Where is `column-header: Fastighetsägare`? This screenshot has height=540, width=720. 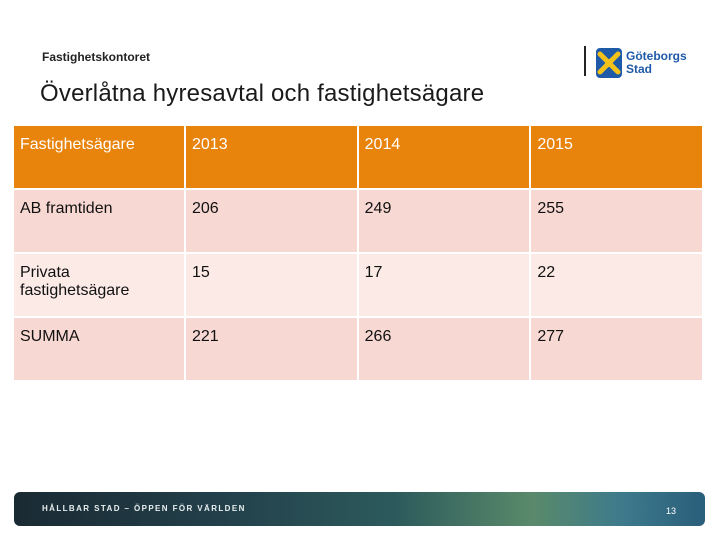
column-header: Fastighetsägare is located at coordinates (100, 158).